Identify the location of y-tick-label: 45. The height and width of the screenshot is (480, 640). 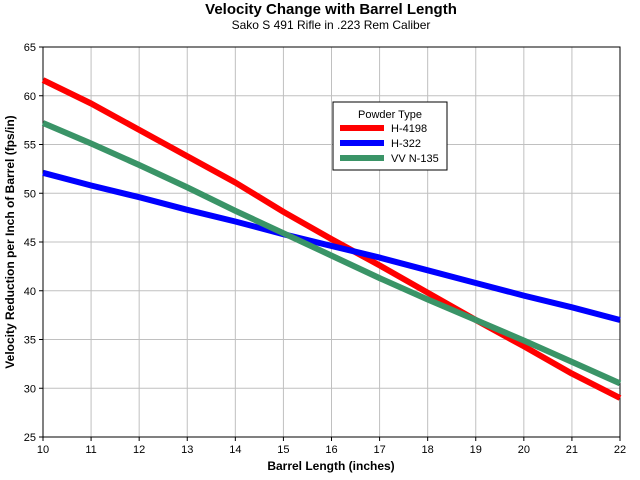
(30, 243).